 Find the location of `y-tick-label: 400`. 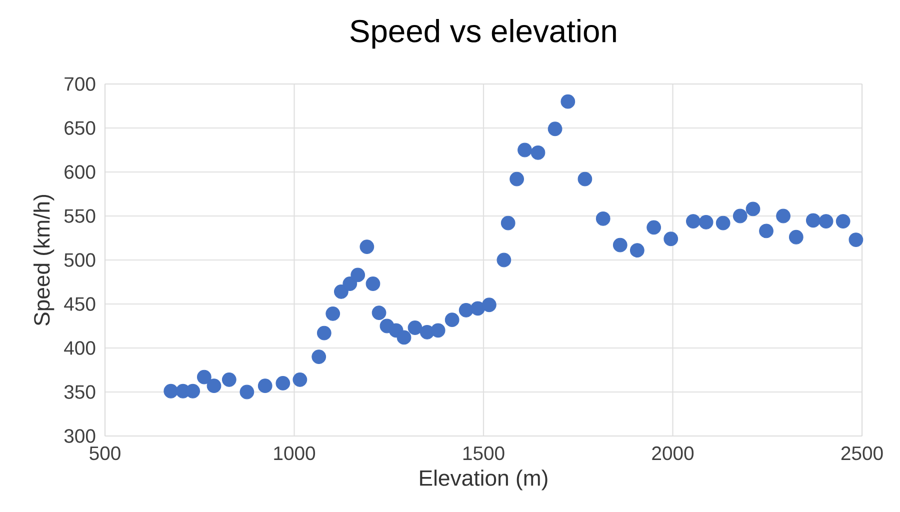

y-tick-label: 400 is located at coordinates (80, 348).